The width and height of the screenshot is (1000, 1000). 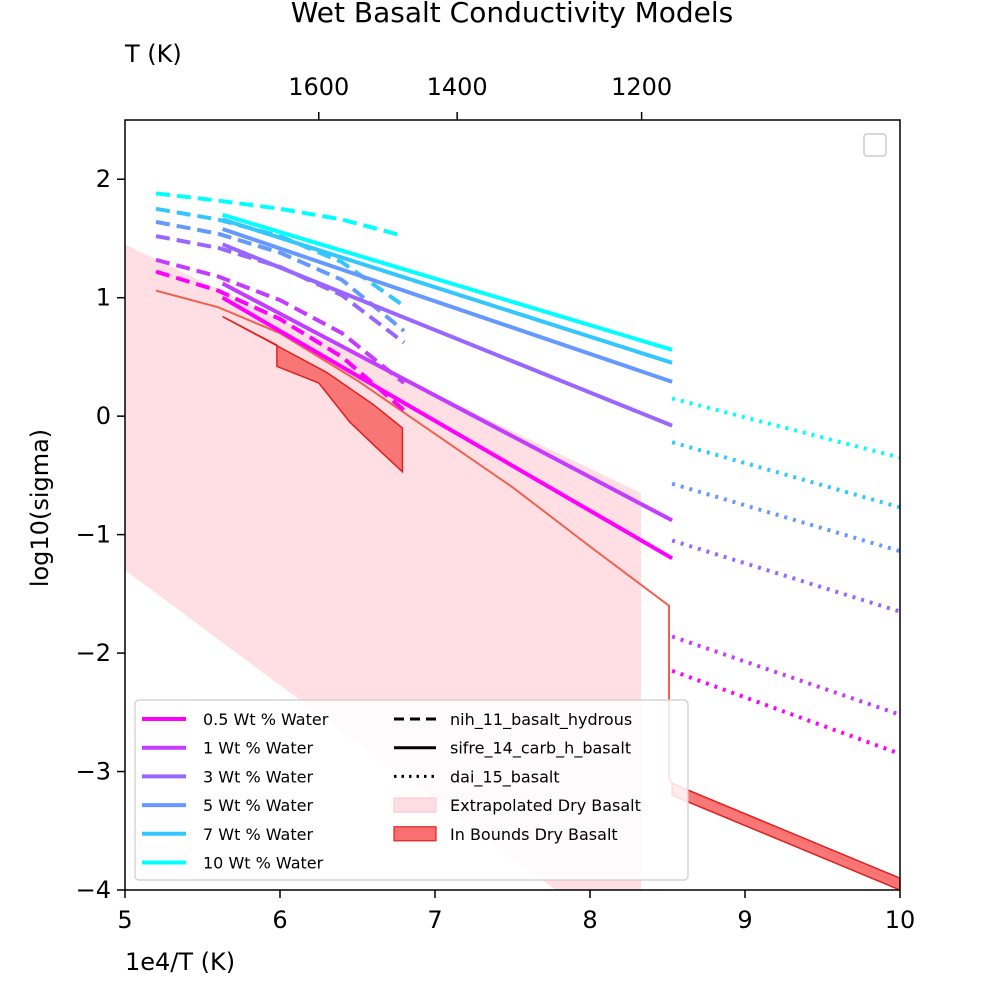 What do you see at coordinates (263, 863) in the screenshot?
I see `legend-label-water: 10 Wt % Water` at bounding box center [263, 863].